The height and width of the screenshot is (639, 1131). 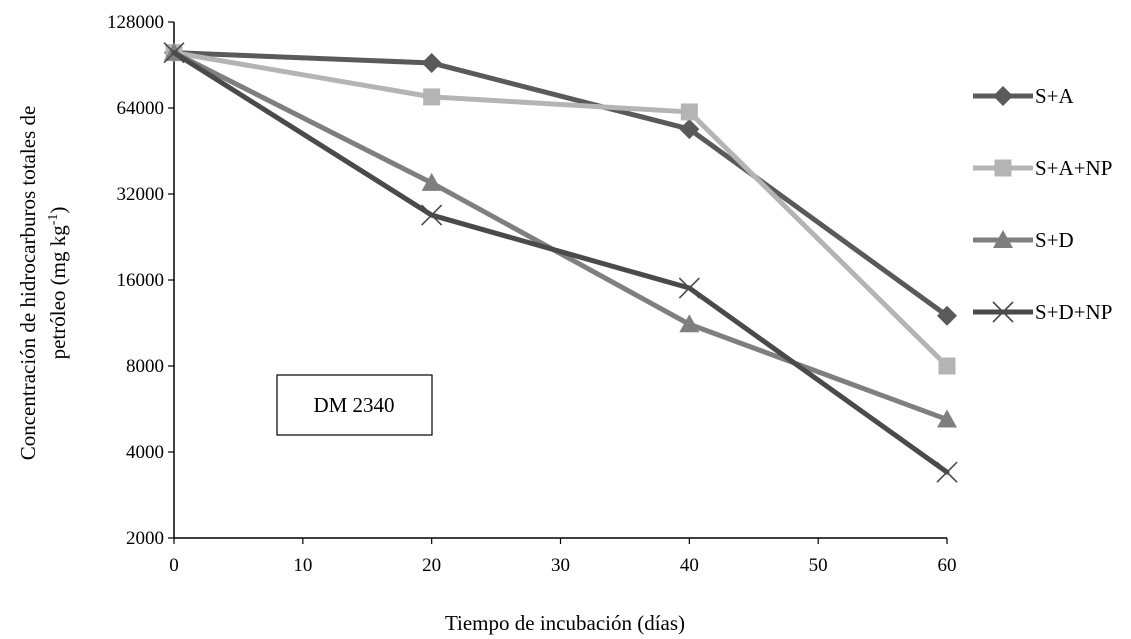 What do you see at coordinates (689, 565) in the screenshot?
I see `x-tick-label: 40` at bounding box center [689, 565].